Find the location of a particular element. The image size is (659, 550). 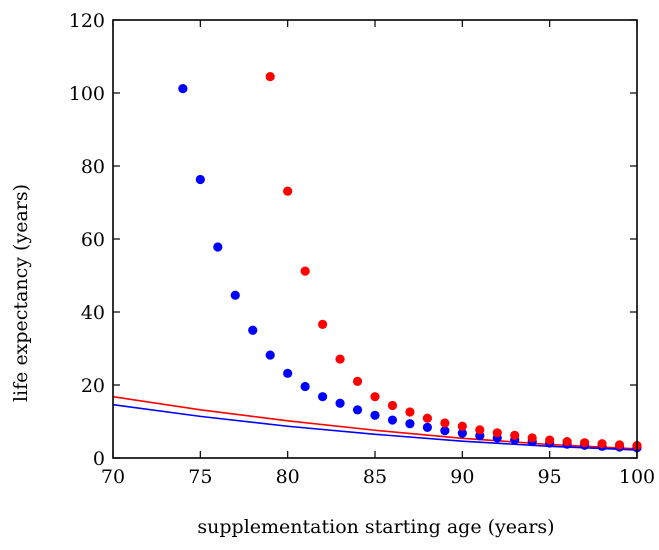

y-axis-label: life expectancy (years) is located at coordinates (21, 293).